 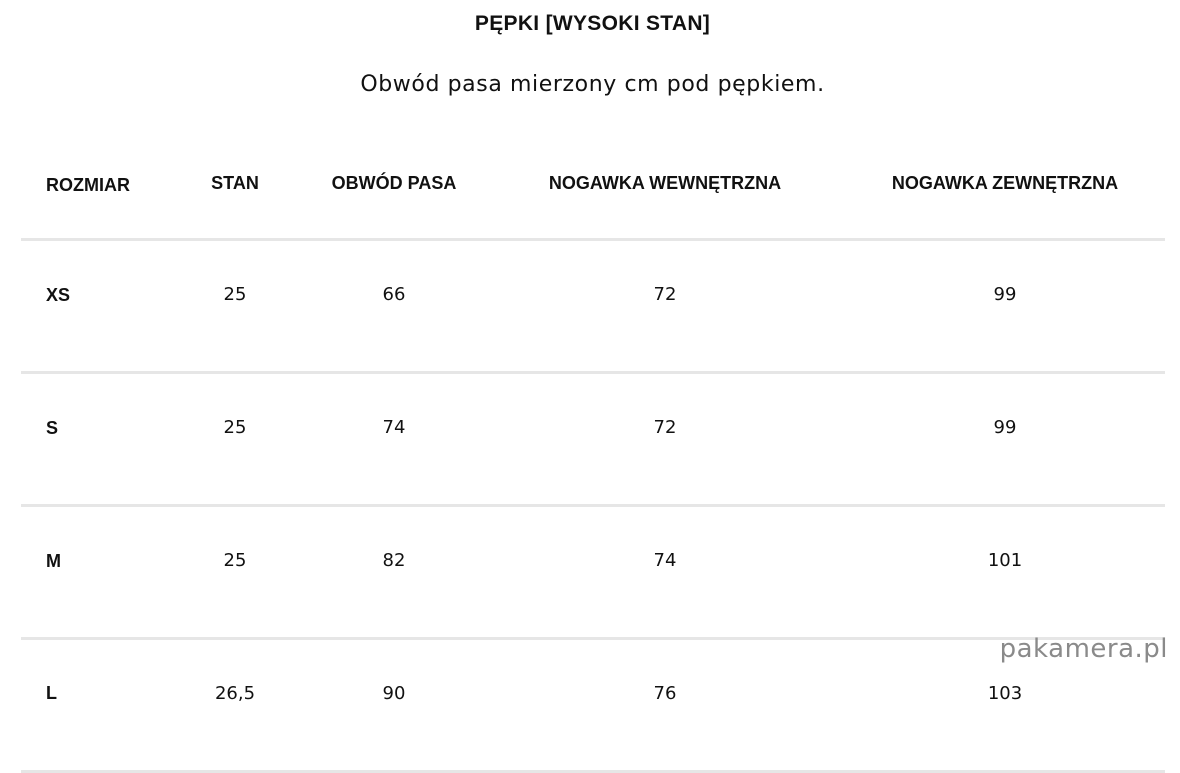 I want to click on page-title: PĘPKI [WYSOKI STAN], so click(x=592, y=23).